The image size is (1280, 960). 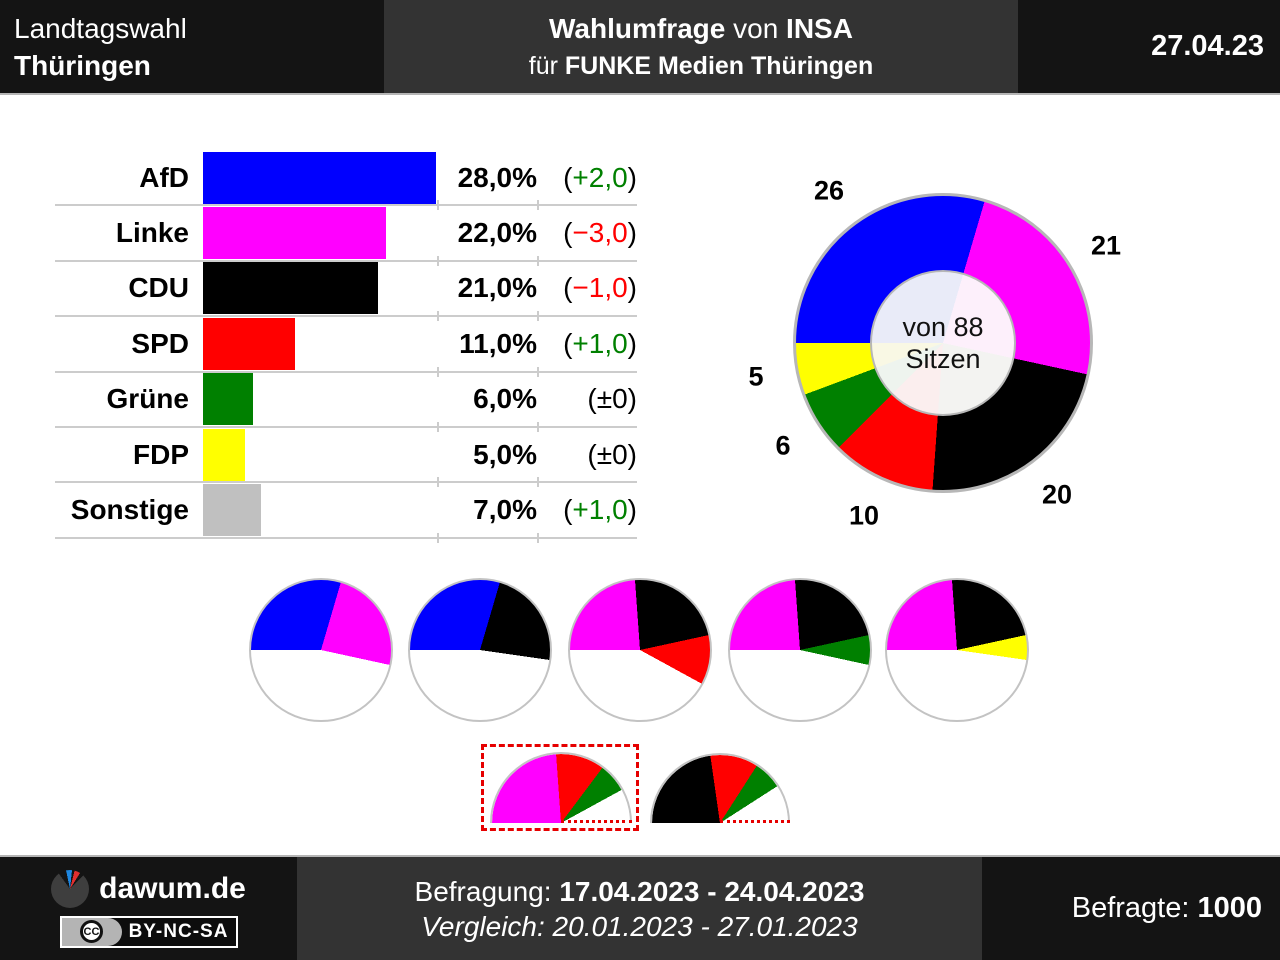 What do you see at coordinates (228, 399) in the screenshot?
I see `bar-gruene` at bounding box center [228, 399].